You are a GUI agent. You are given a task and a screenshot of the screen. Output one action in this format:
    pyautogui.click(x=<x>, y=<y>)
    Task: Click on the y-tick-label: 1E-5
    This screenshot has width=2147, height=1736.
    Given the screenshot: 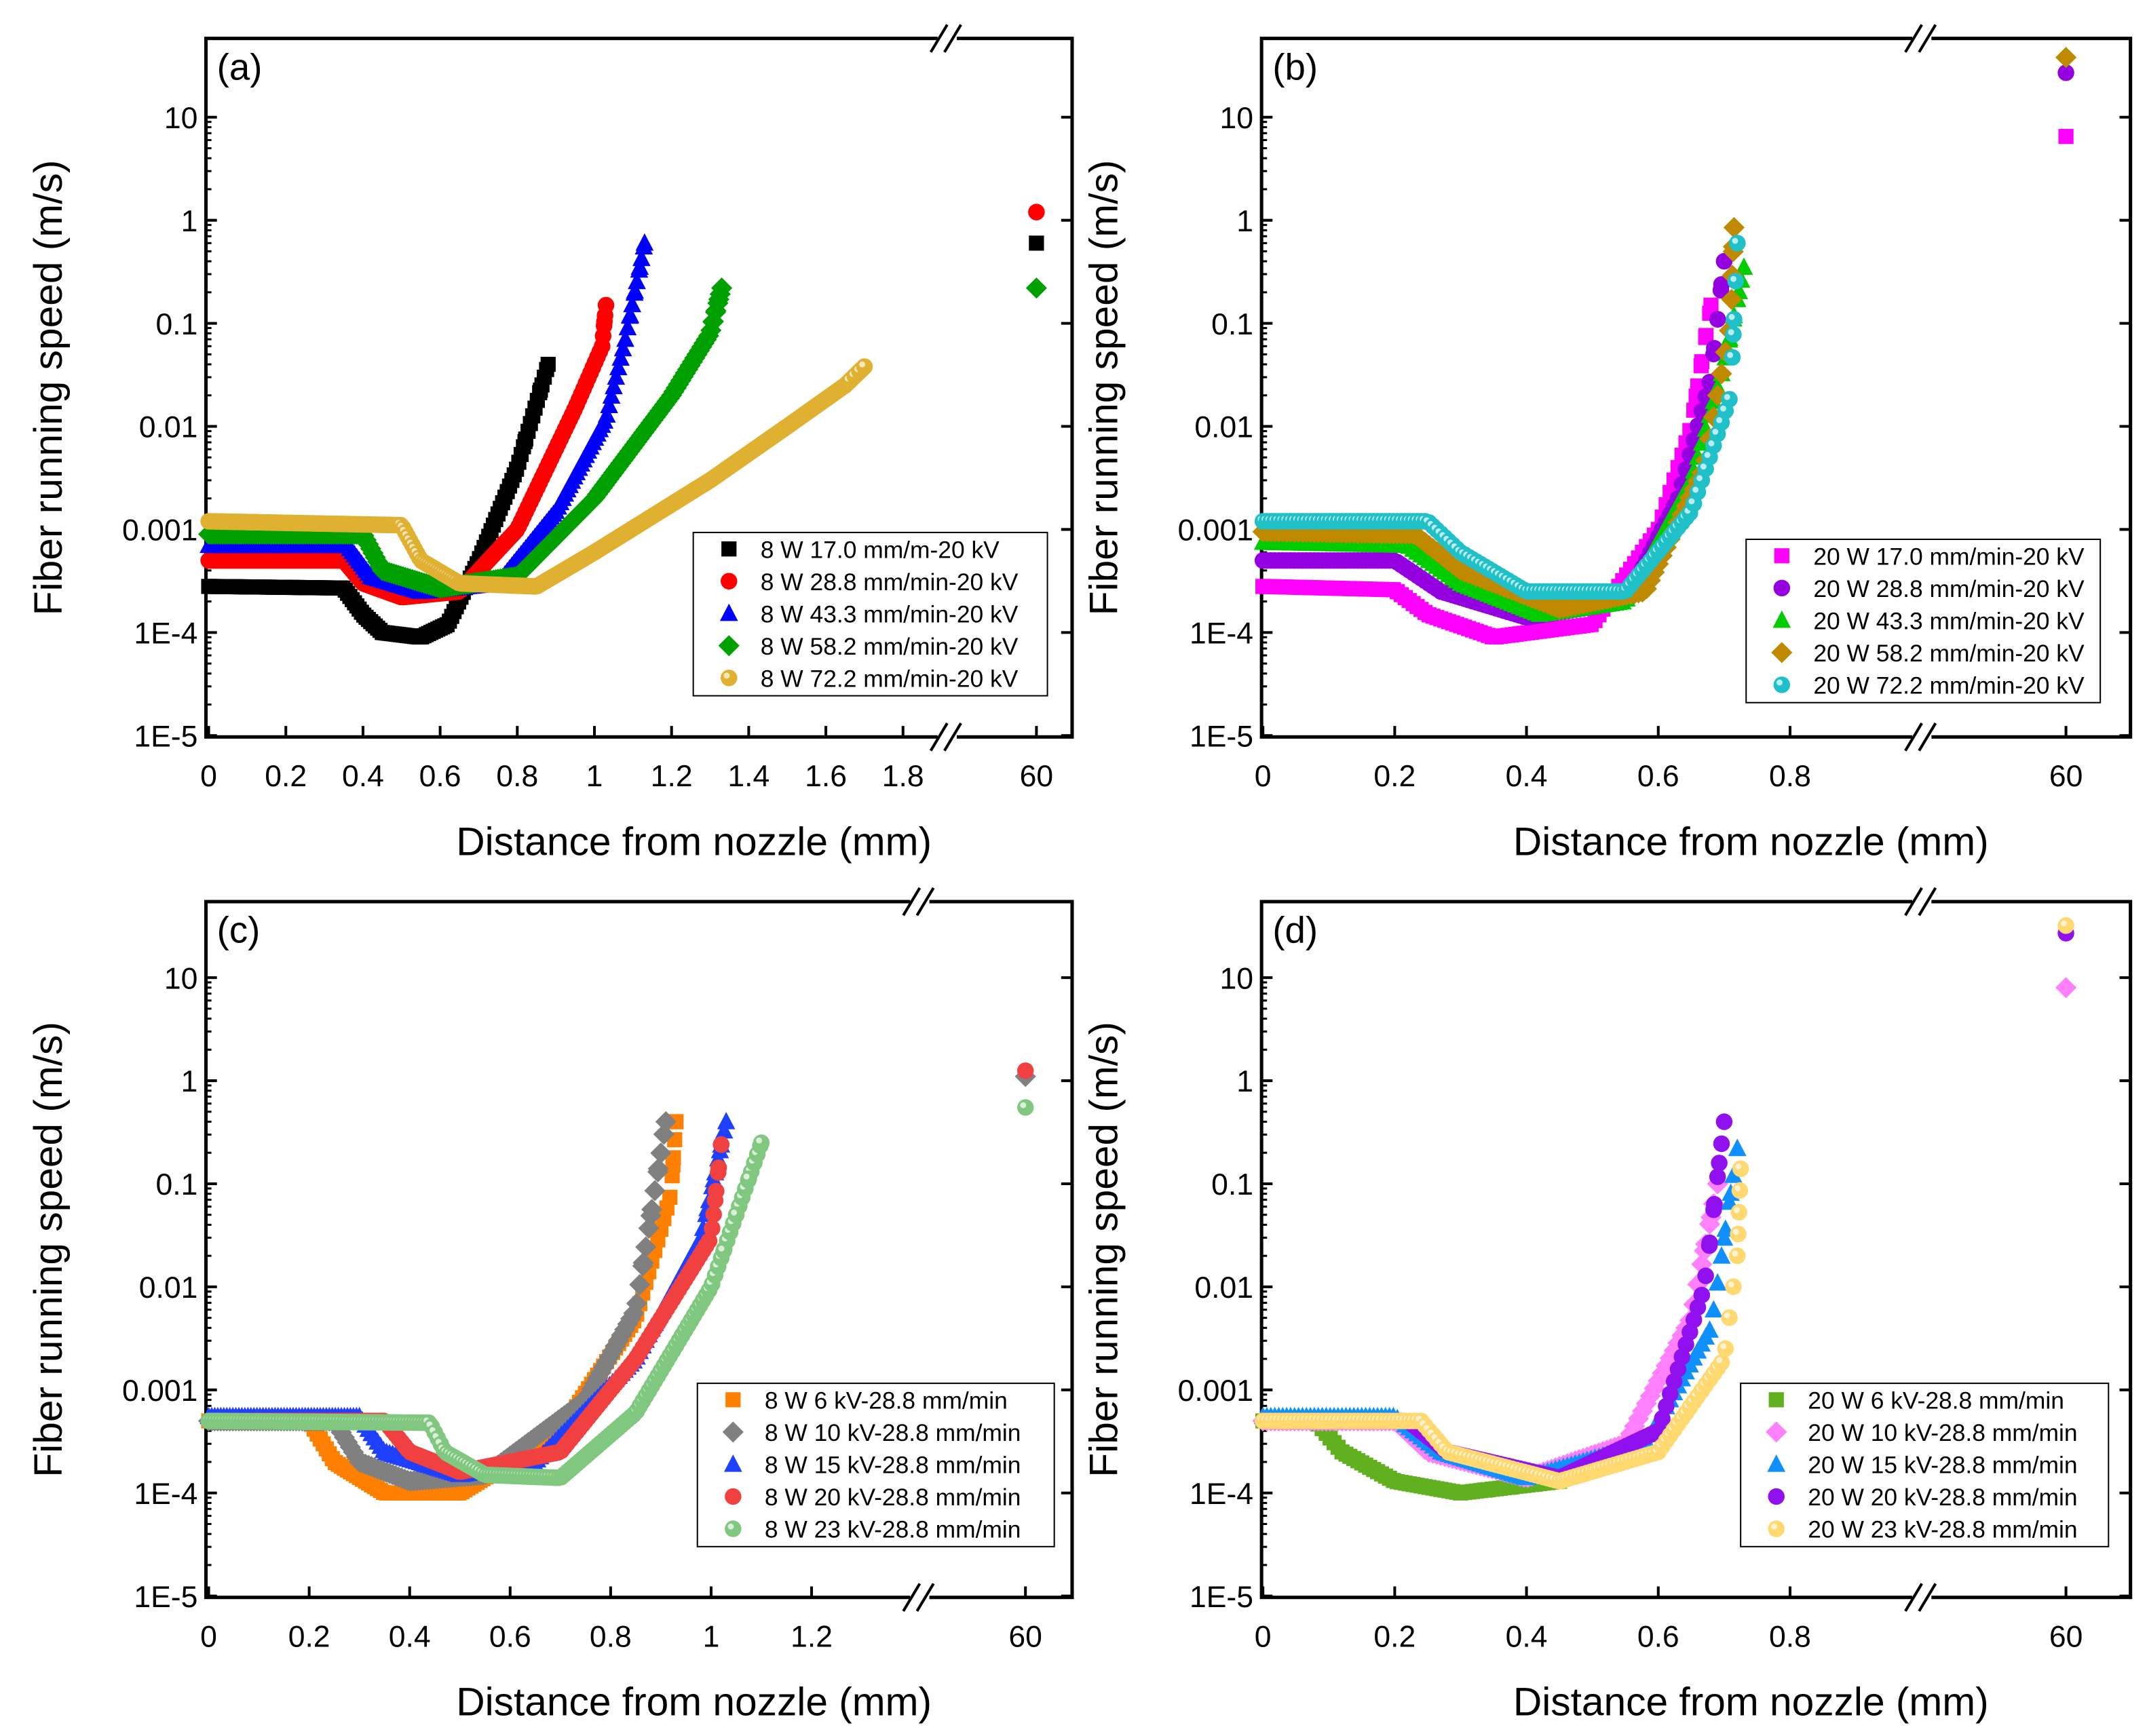 What is the action you would take?
    pyautogui.click(x=165, y=1597)
    